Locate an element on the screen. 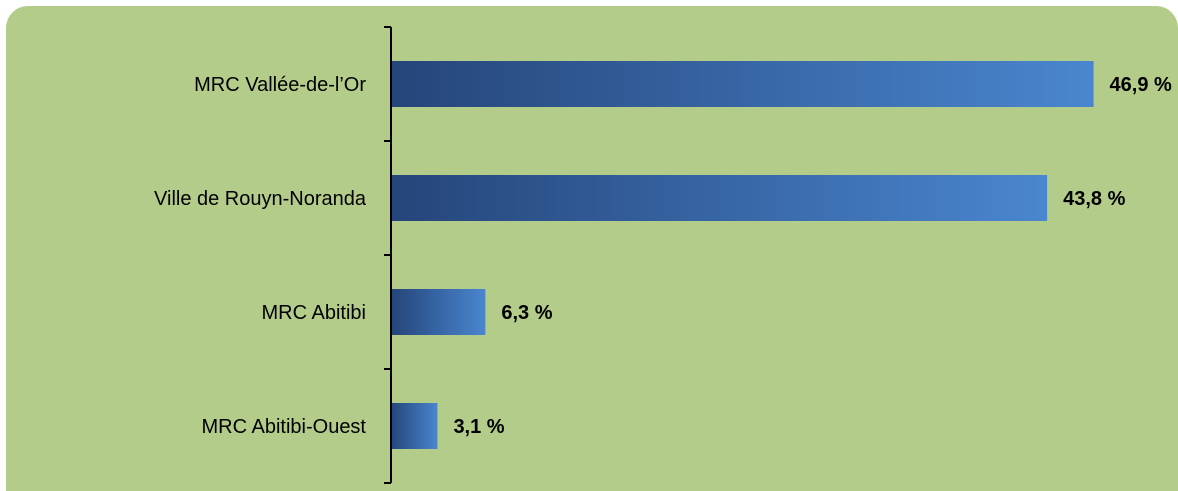 This screenshot has width=1178, height=491. category-label-2: MRC Abitibi is located at coordinates (314, 313).